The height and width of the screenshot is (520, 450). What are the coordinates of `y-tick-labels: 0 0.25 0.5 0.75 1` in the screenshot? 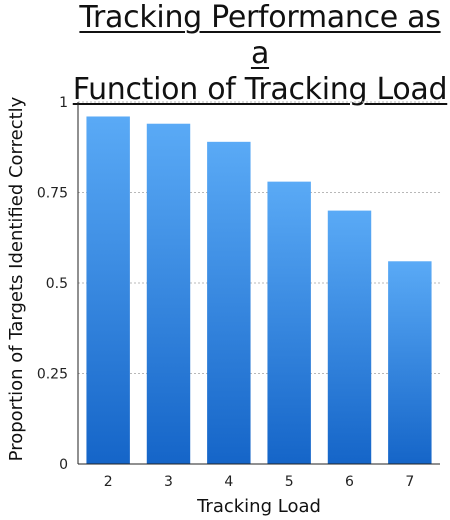 It's located at (52, 284).